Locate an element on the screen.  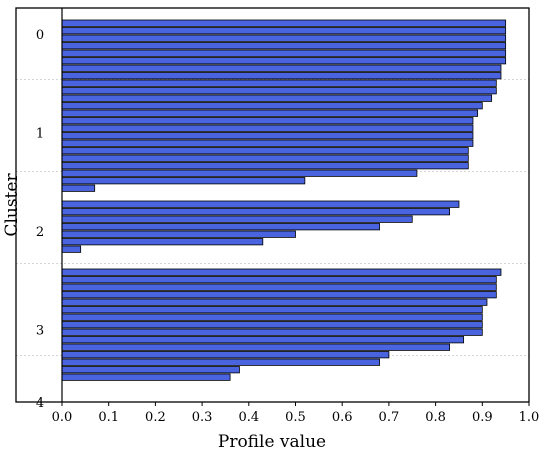
x-ticks: 0.0 0.1 0.2 0.3 0.4 0.5 0.6 0.7 0.8 0.9 1.0 is located at coordinates (296, 413).